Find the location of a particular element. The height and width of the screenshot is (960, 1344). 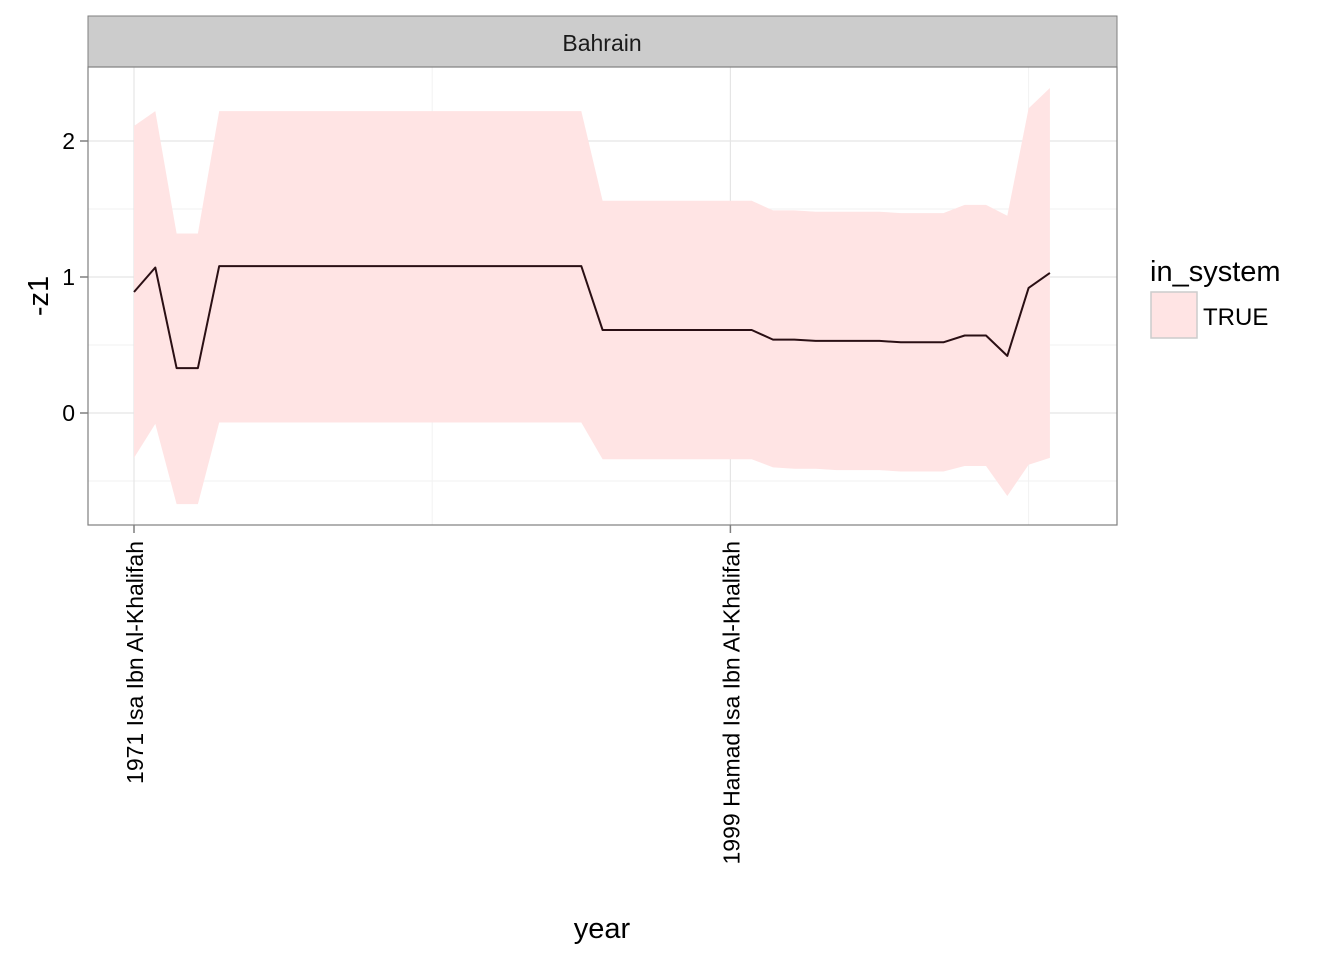

x-tick-label: 1971 Isa Ibn Al-Khalifah is located at coordinates (135, 662).